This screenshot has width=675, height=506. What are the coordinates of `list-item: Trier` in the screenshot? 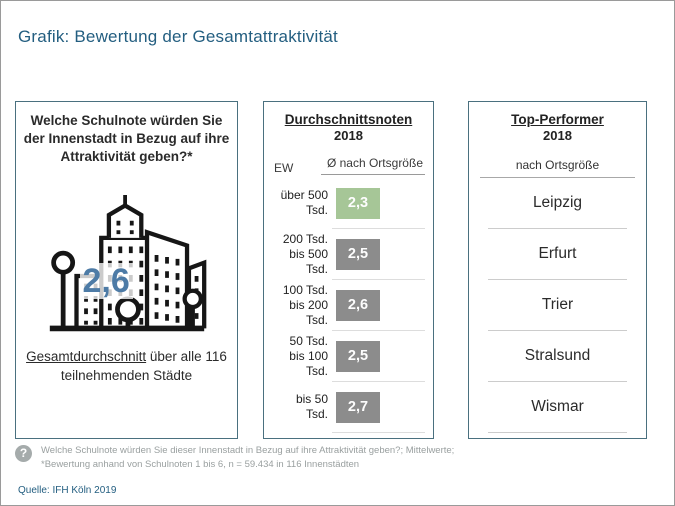 It's located at (557, 304).